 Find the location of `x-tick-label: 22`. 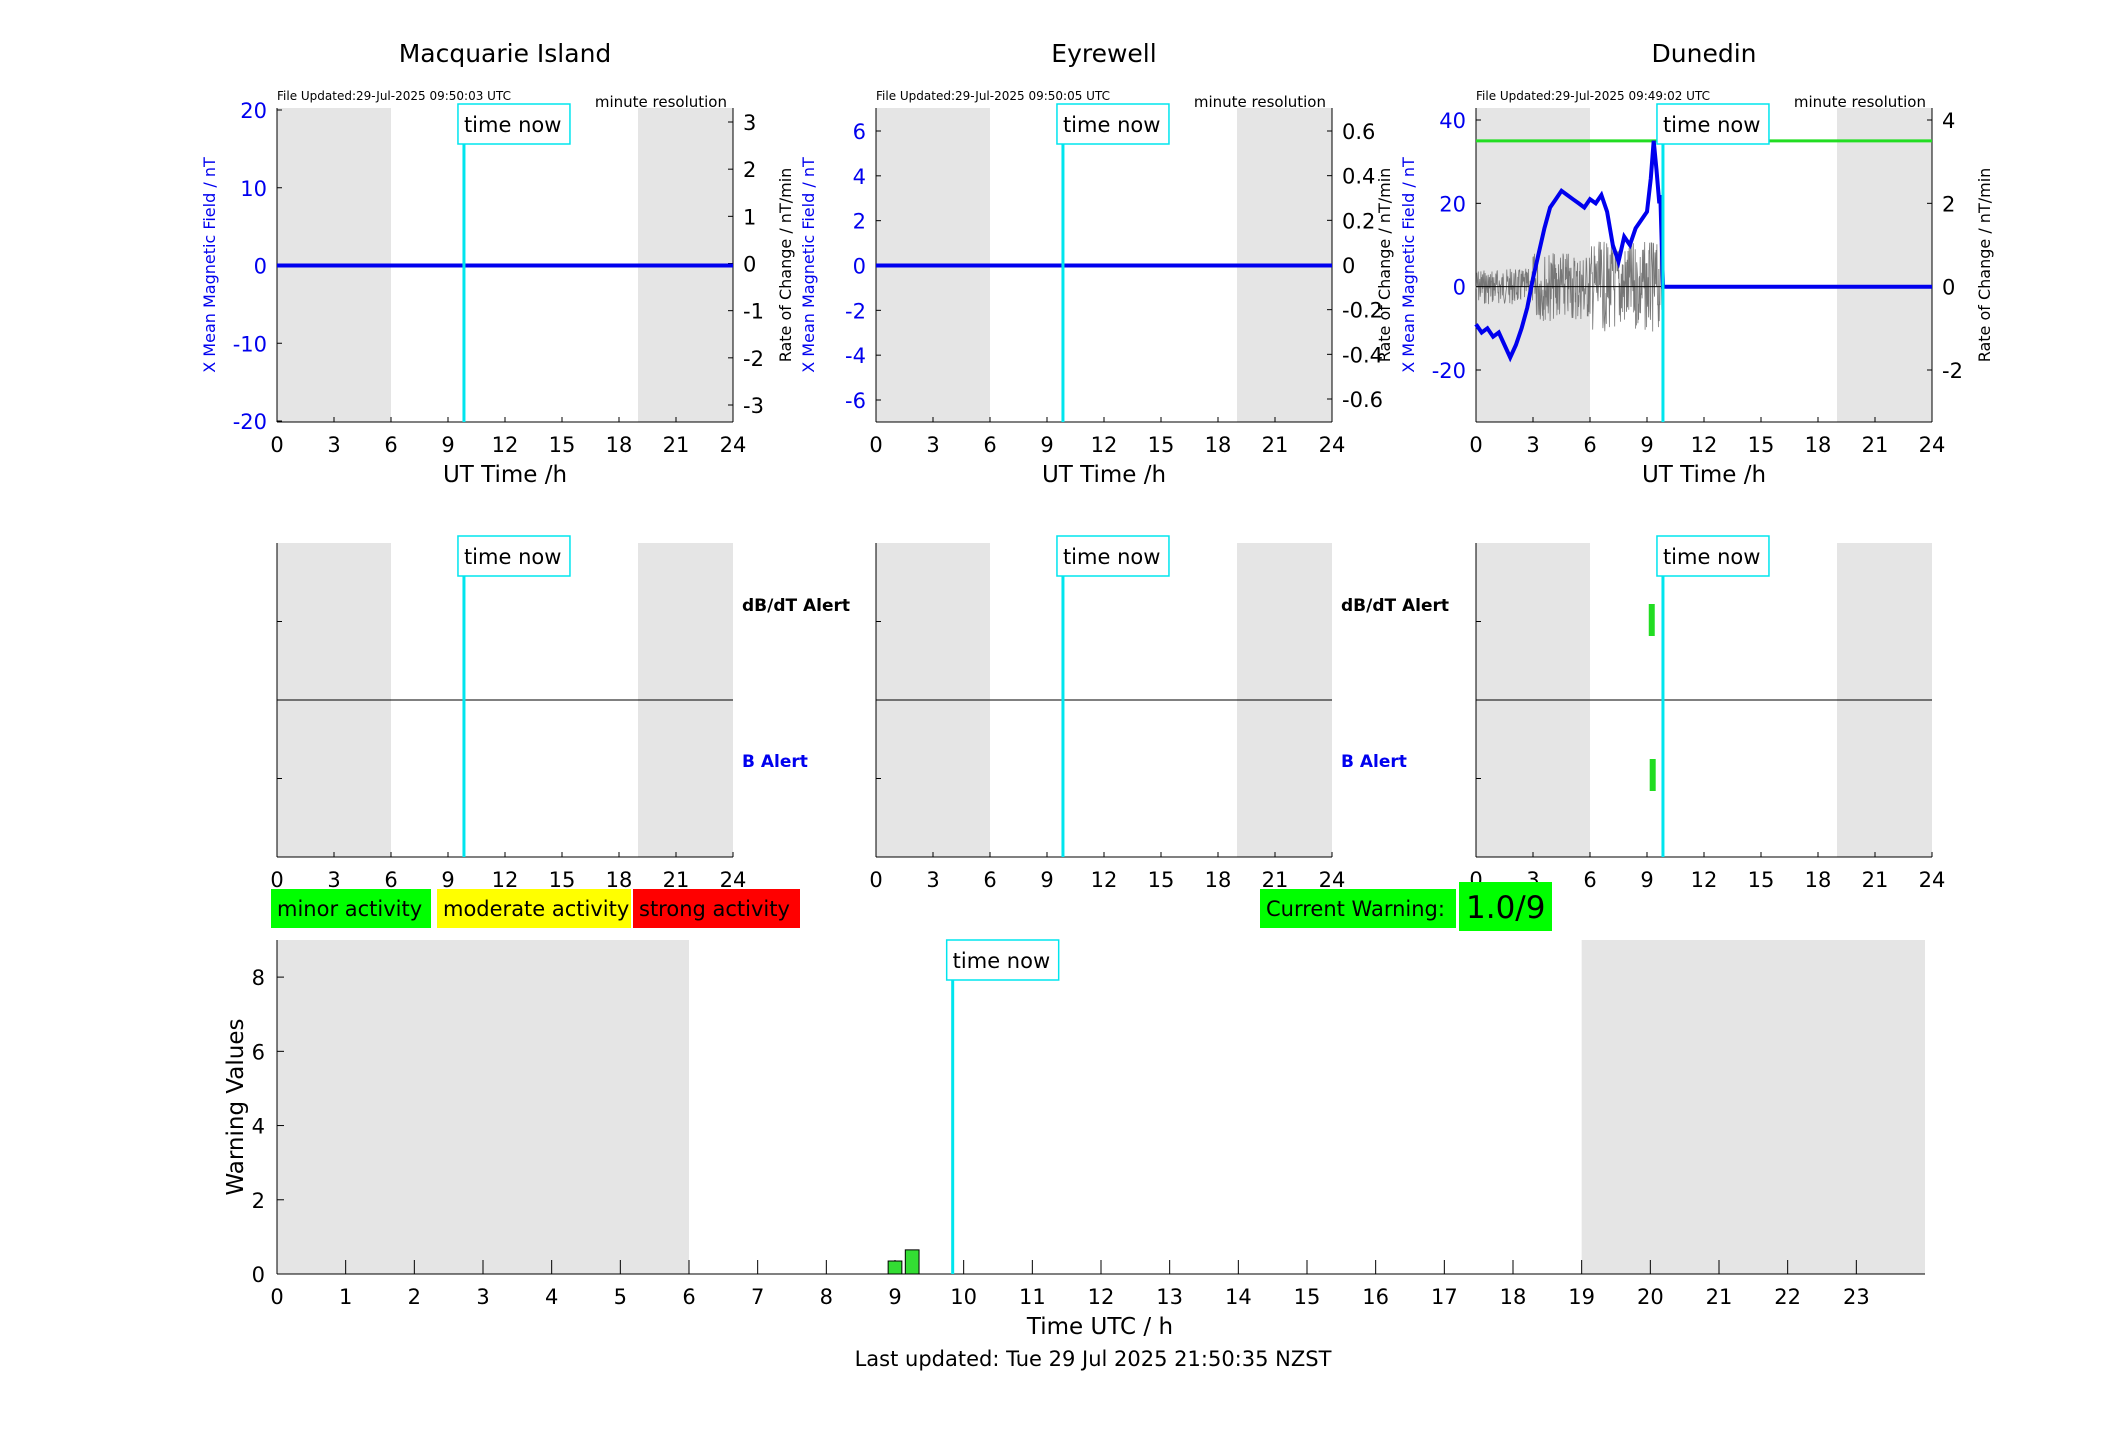

x-tick-label: 22 is located at coordinates (1787, 1297).